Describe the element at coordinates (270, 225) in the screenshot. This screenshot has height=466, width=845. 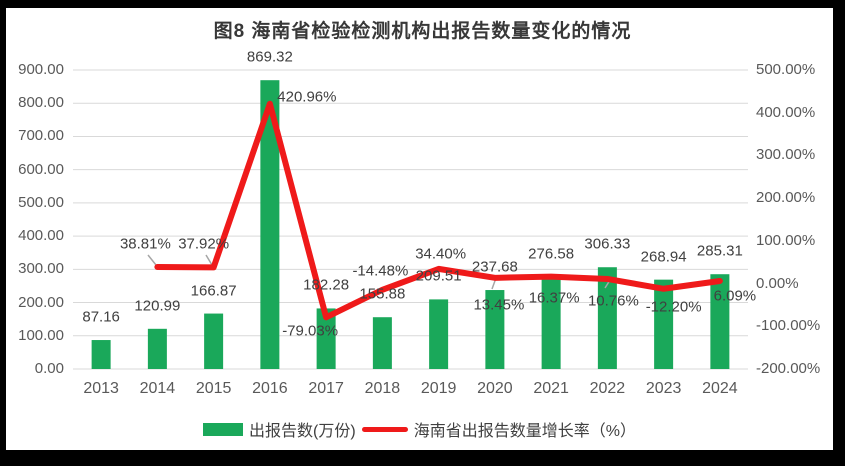
I see `bar-2016` at that location.